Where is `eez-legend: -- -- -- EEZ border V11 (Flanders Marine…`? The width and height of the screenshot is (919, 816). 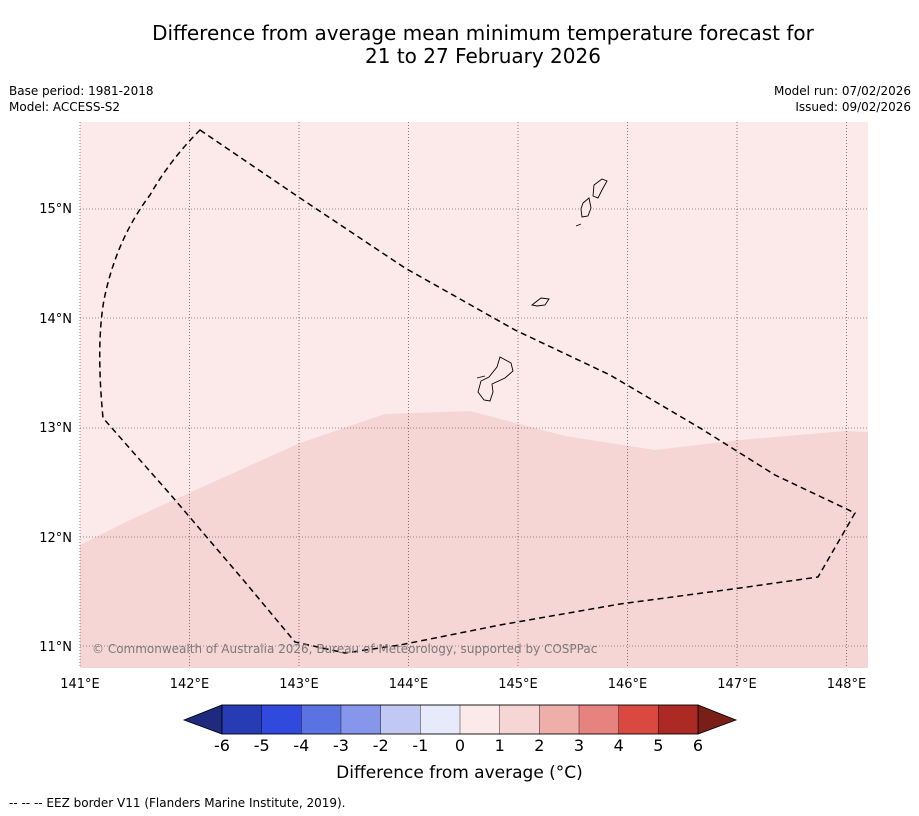
eez-legend: -- -- -- EEZ border V11 (Flanders Marine… is located at coordinates (177, 803).